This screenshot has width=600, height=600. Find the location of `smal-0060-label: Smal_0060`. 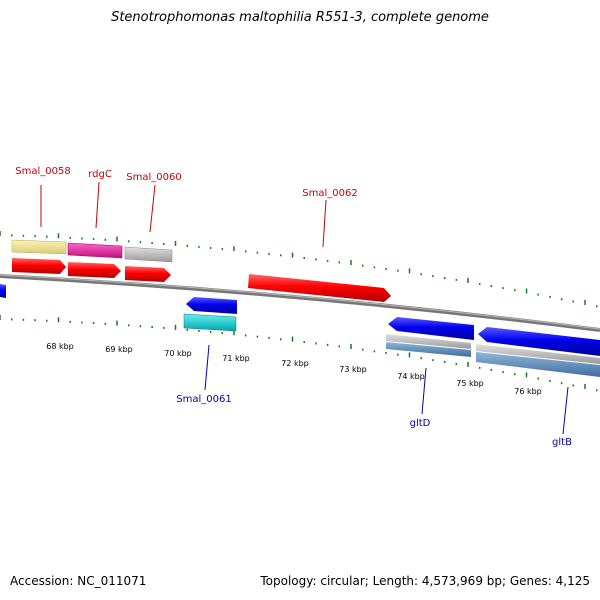

smal-0060-label: Smal_0060 is located at coordinates (153, 177).